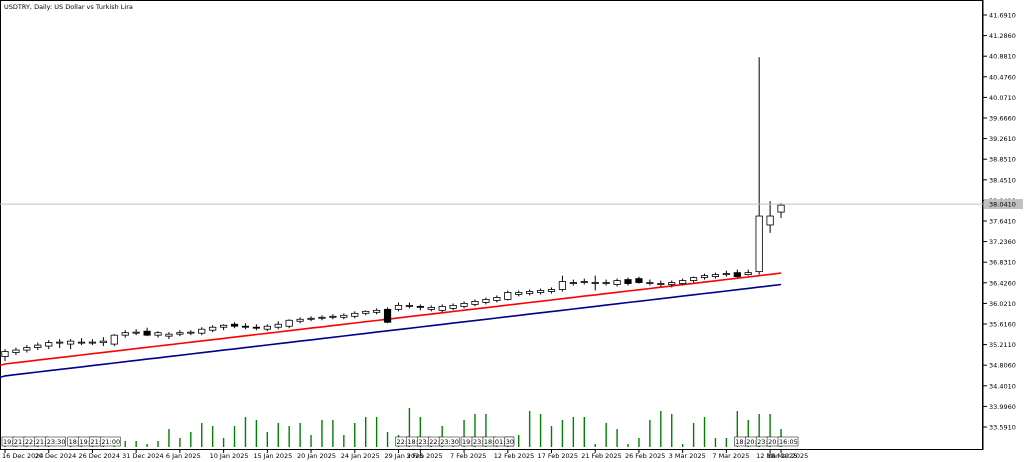  Describe the element at coordinates (1002, 77) in the screenshot. I see `price-tick-label: 40.4760` at that location.